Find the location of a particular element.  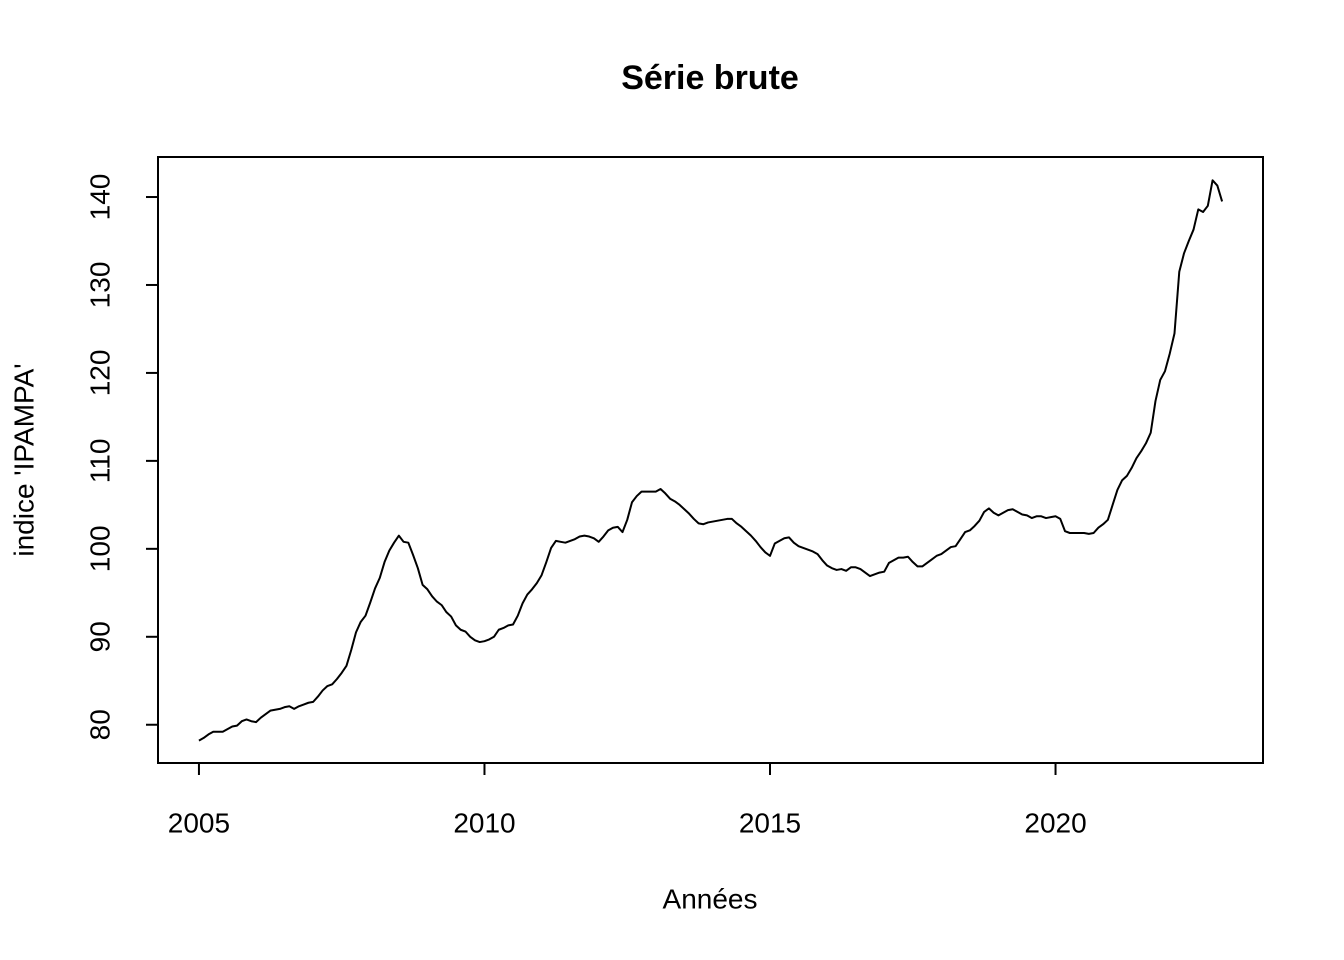

x-tick-label: 2015 is located at coordinates (770, 822).